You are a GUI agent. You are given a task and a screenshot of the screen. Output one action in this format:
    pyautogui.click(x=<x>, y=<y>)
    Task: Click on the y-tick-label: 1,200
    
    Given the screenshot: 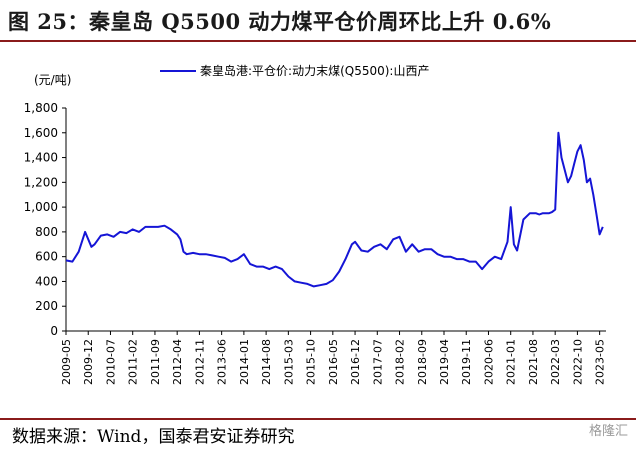 What is the action you would take?
    pyautogui.click(x=41, y=182)
    